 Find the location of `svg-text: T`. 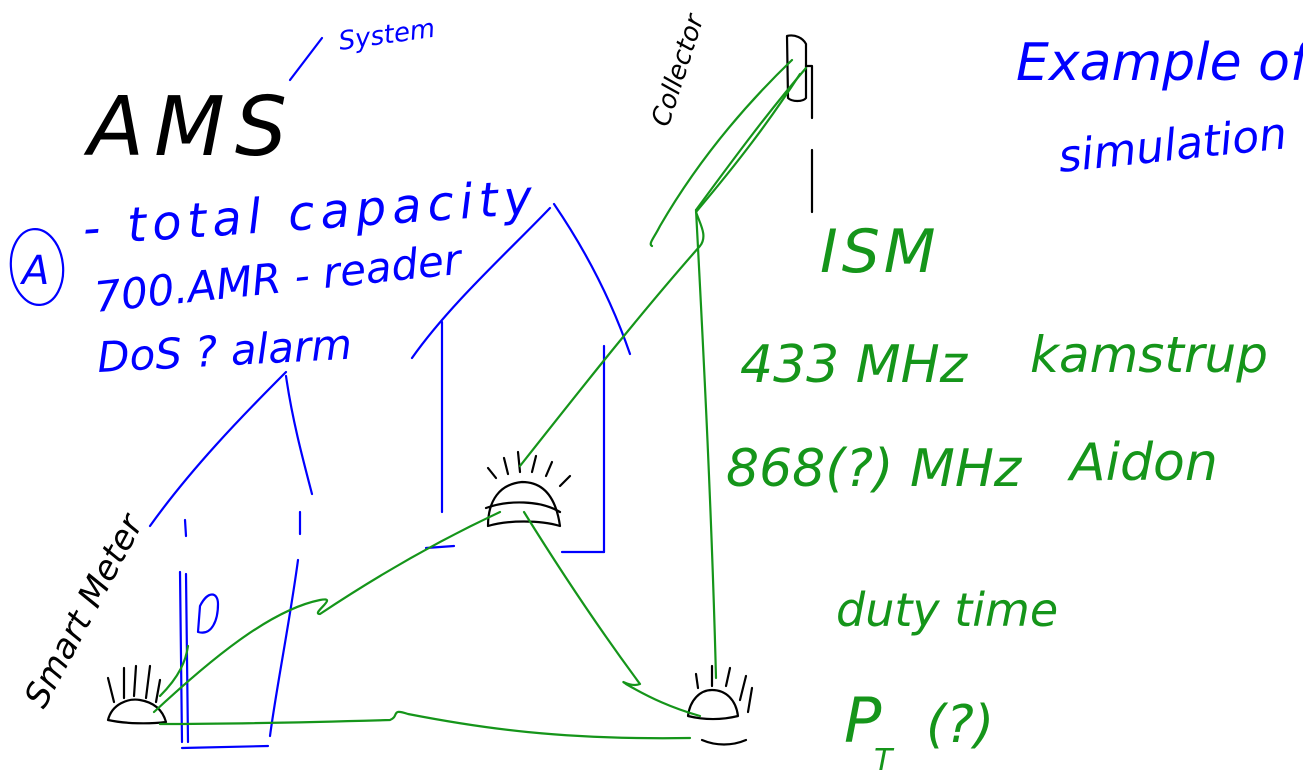

svg-text: T is located at coordinates (884, 760).